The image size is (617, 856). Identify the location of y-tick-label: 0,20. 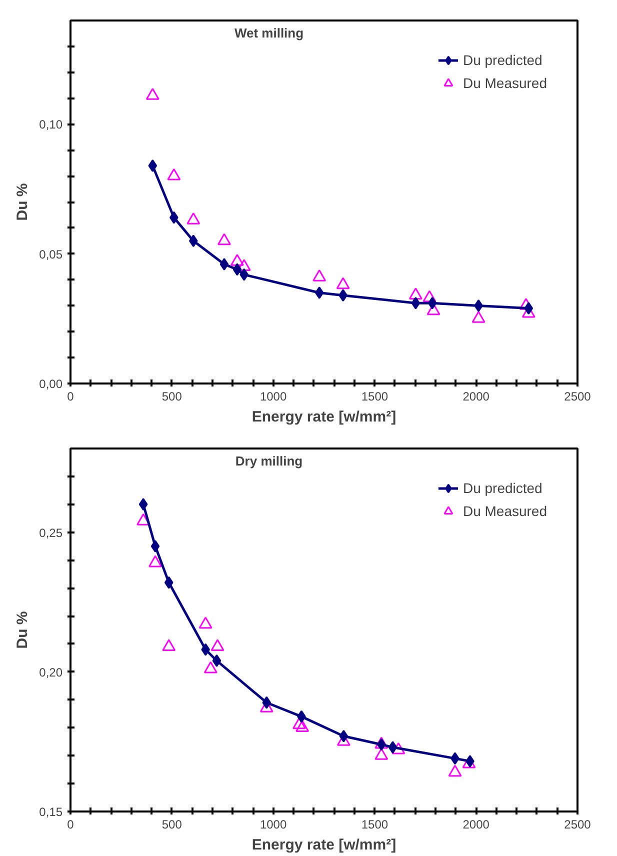
(51, 672).